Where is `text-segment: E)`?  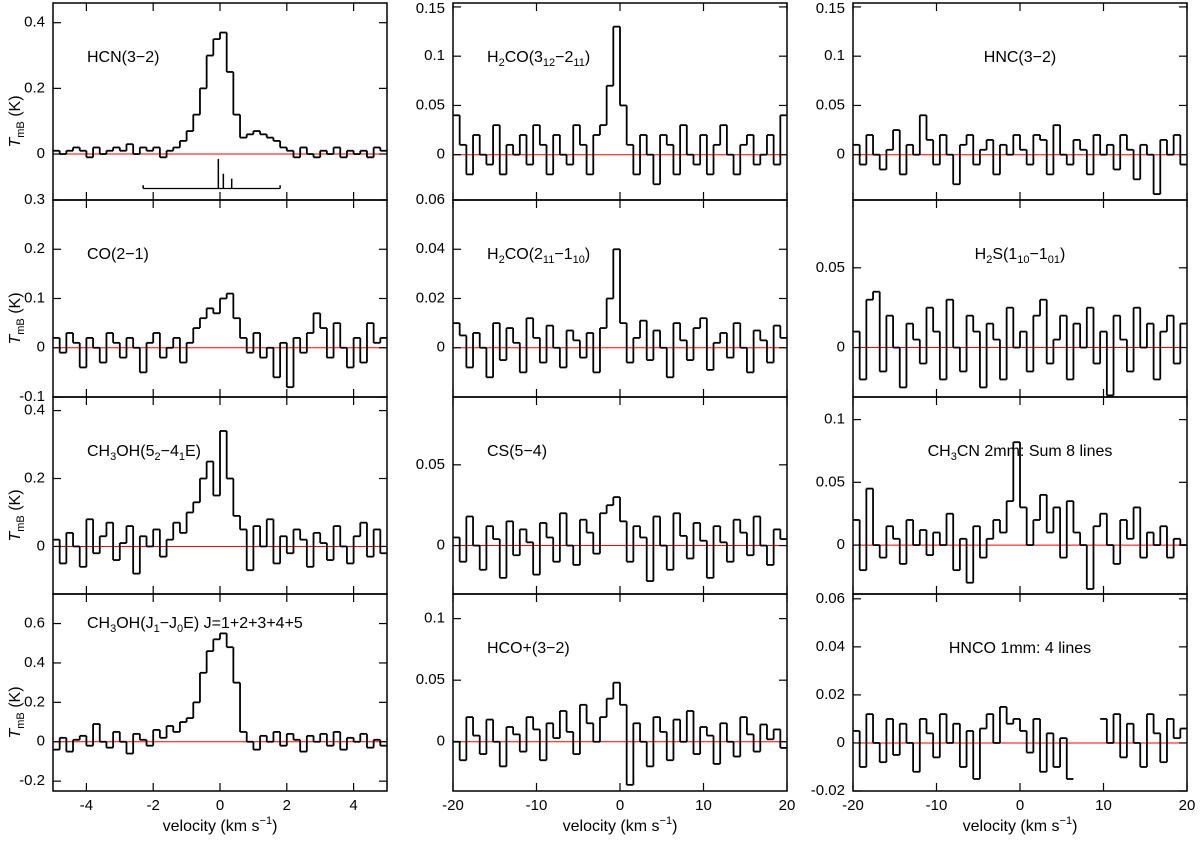
text-segment: E) is located at coordinates (193, 451).